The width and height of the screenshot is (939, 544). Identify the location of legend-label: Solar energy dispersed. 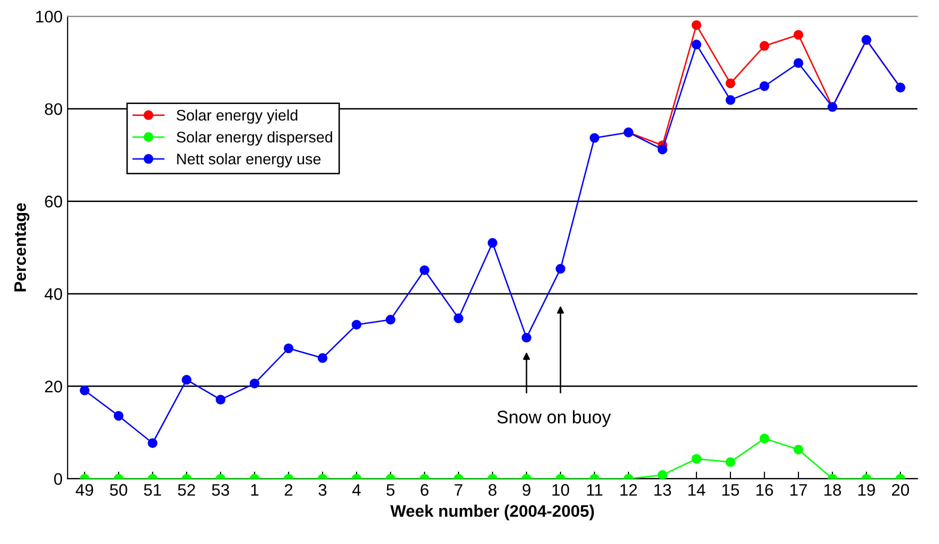
(254, 138).